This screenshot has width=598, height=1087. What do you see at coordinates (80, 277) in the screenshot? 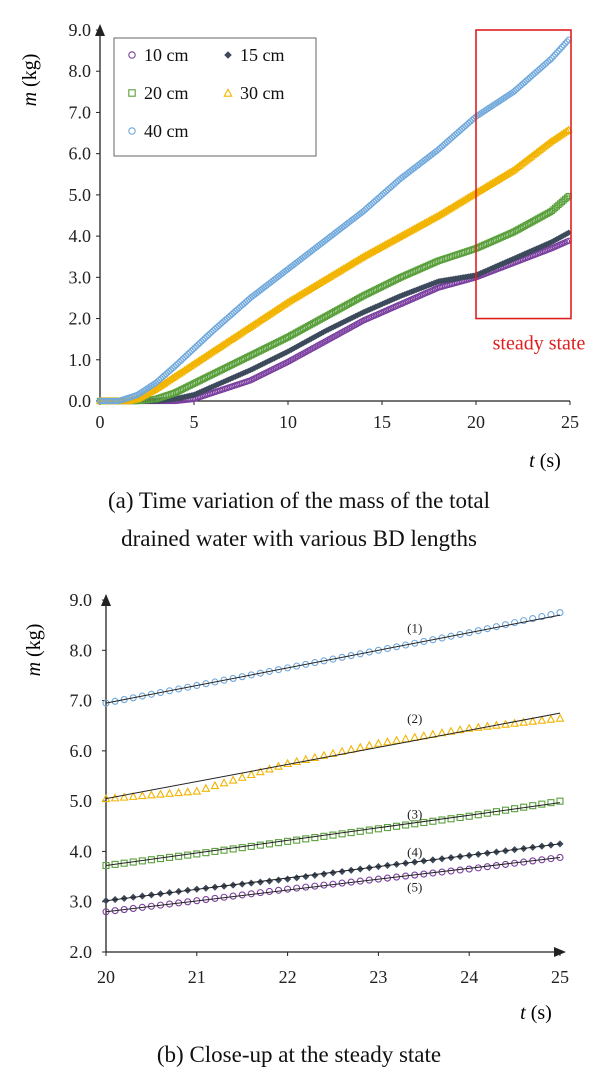
I see `y-tick-label: 3.0` at bounding box center [80, 277].